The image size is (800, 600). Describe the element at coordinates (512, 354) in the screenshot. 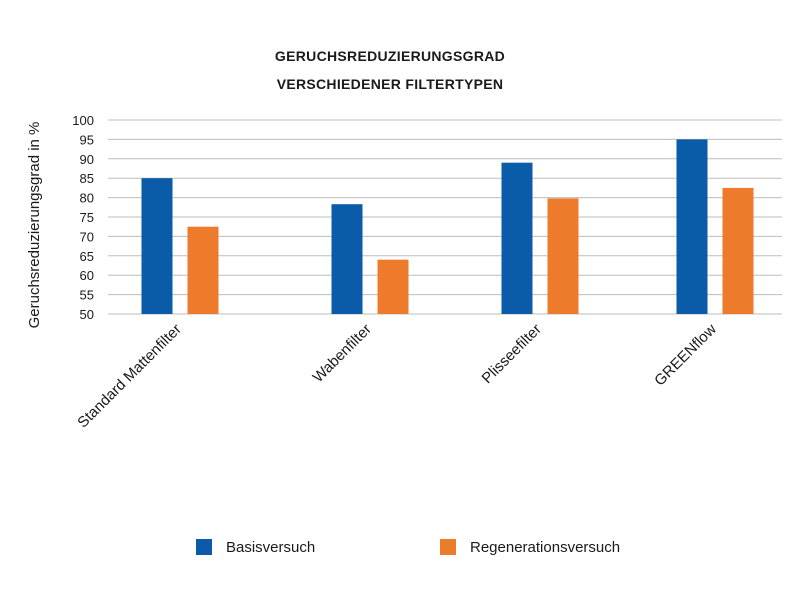

I see `x-tick-label: Plisseefilter` at that location.